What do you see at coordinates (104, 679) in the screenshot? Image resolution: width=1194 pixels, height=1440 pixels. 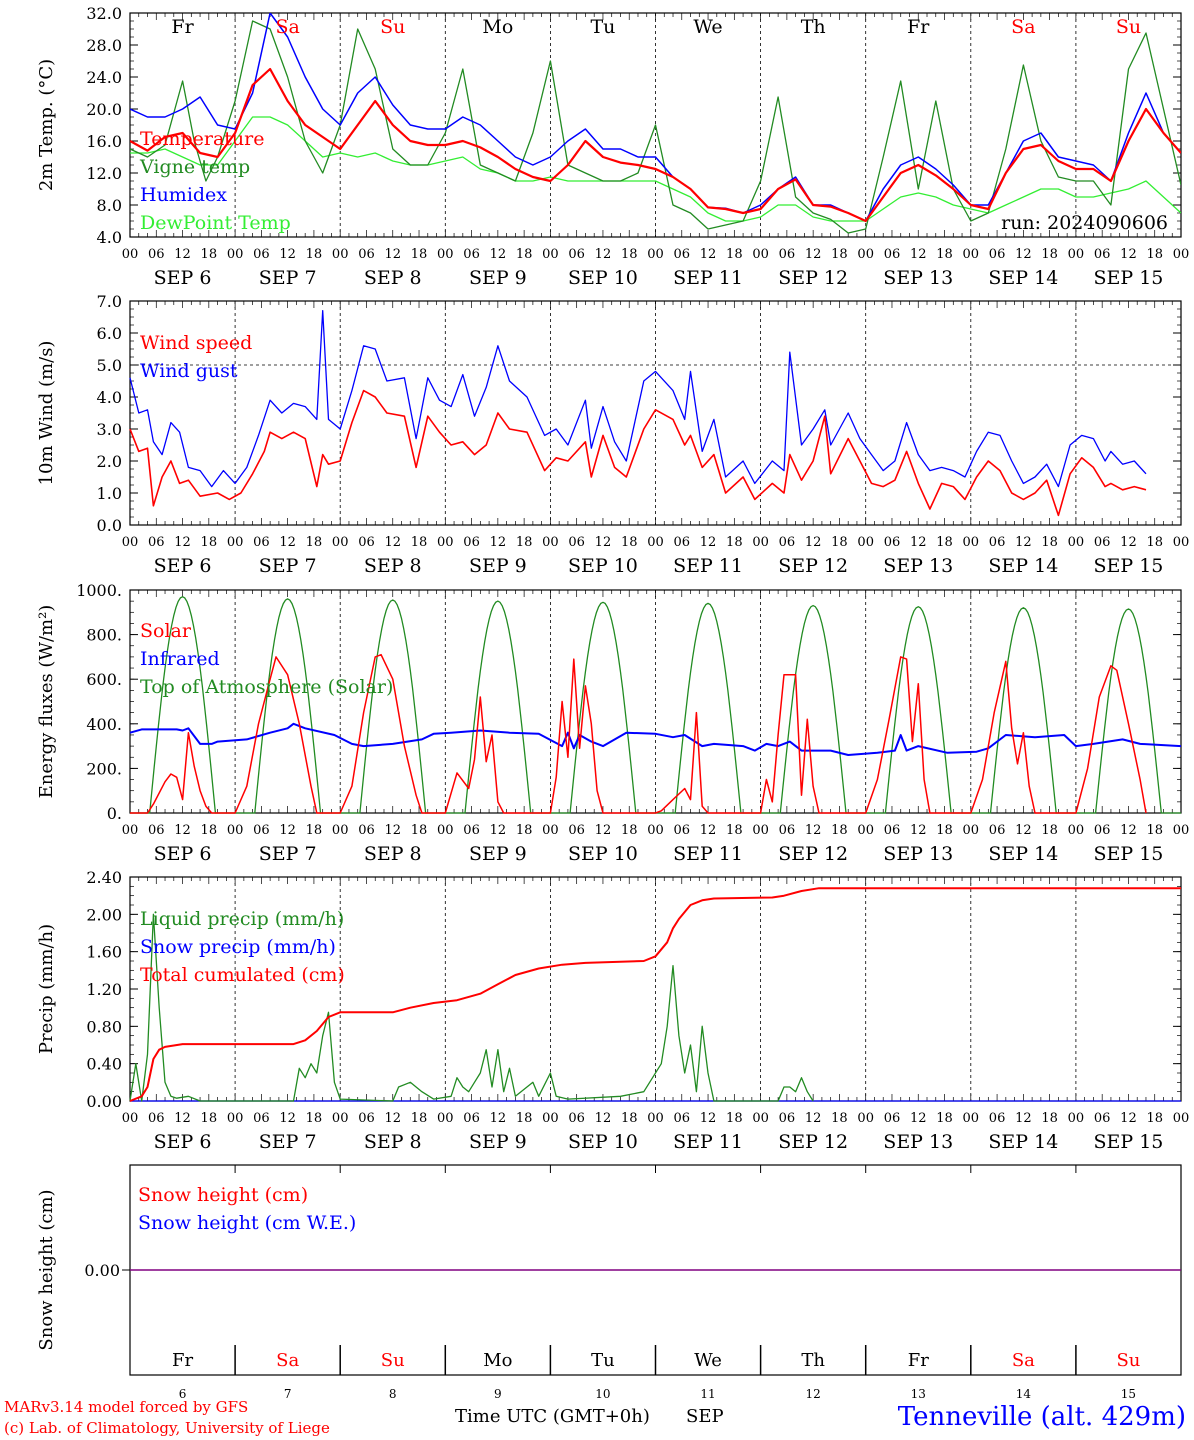 I see `y-tick-label: 600.` at bounding box center [104, 679].